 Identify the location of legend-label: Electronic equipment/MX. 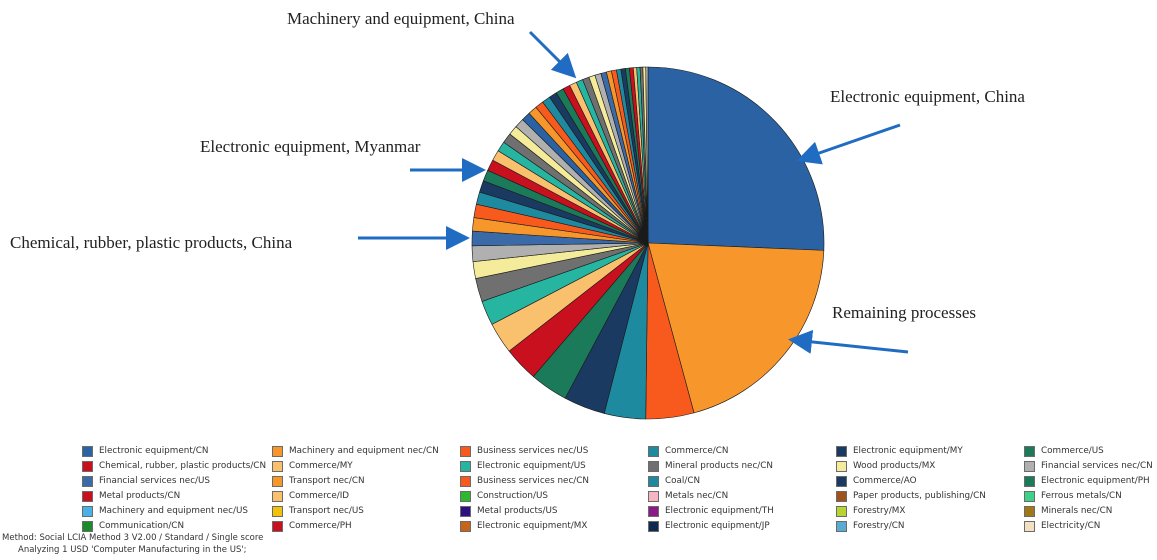
(532, 526).